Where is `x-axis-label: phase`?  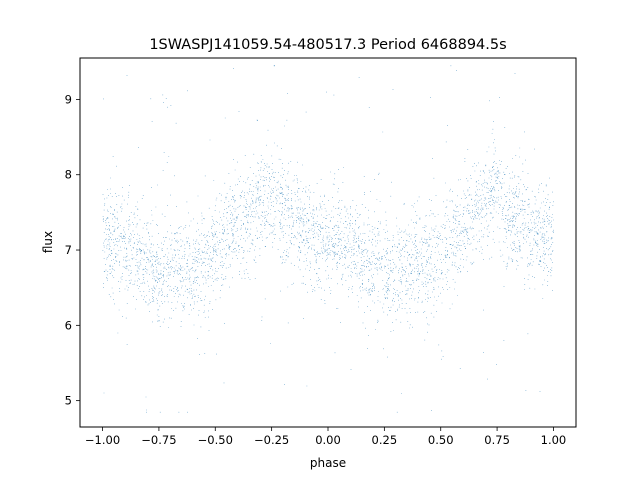
x-axis-label: phase is located at coordinates (328, 463).